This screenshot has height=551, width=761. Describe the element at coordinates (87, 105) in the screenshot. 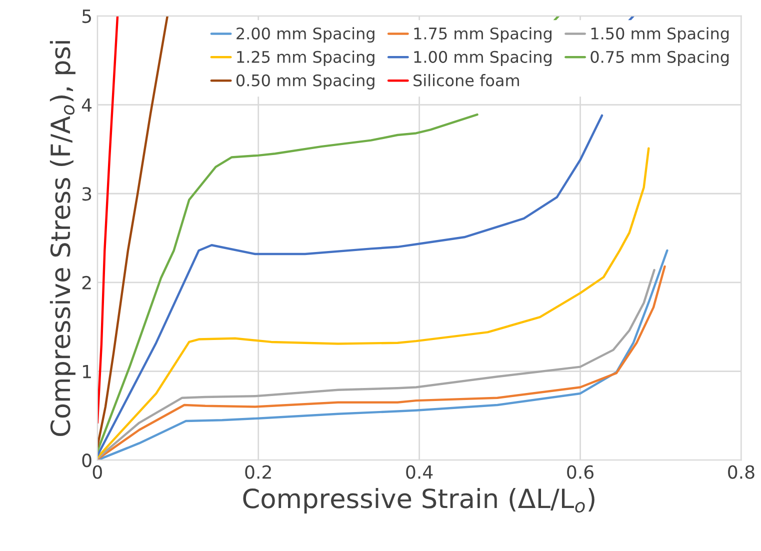

I see `y-tick-label: 4` at that location.